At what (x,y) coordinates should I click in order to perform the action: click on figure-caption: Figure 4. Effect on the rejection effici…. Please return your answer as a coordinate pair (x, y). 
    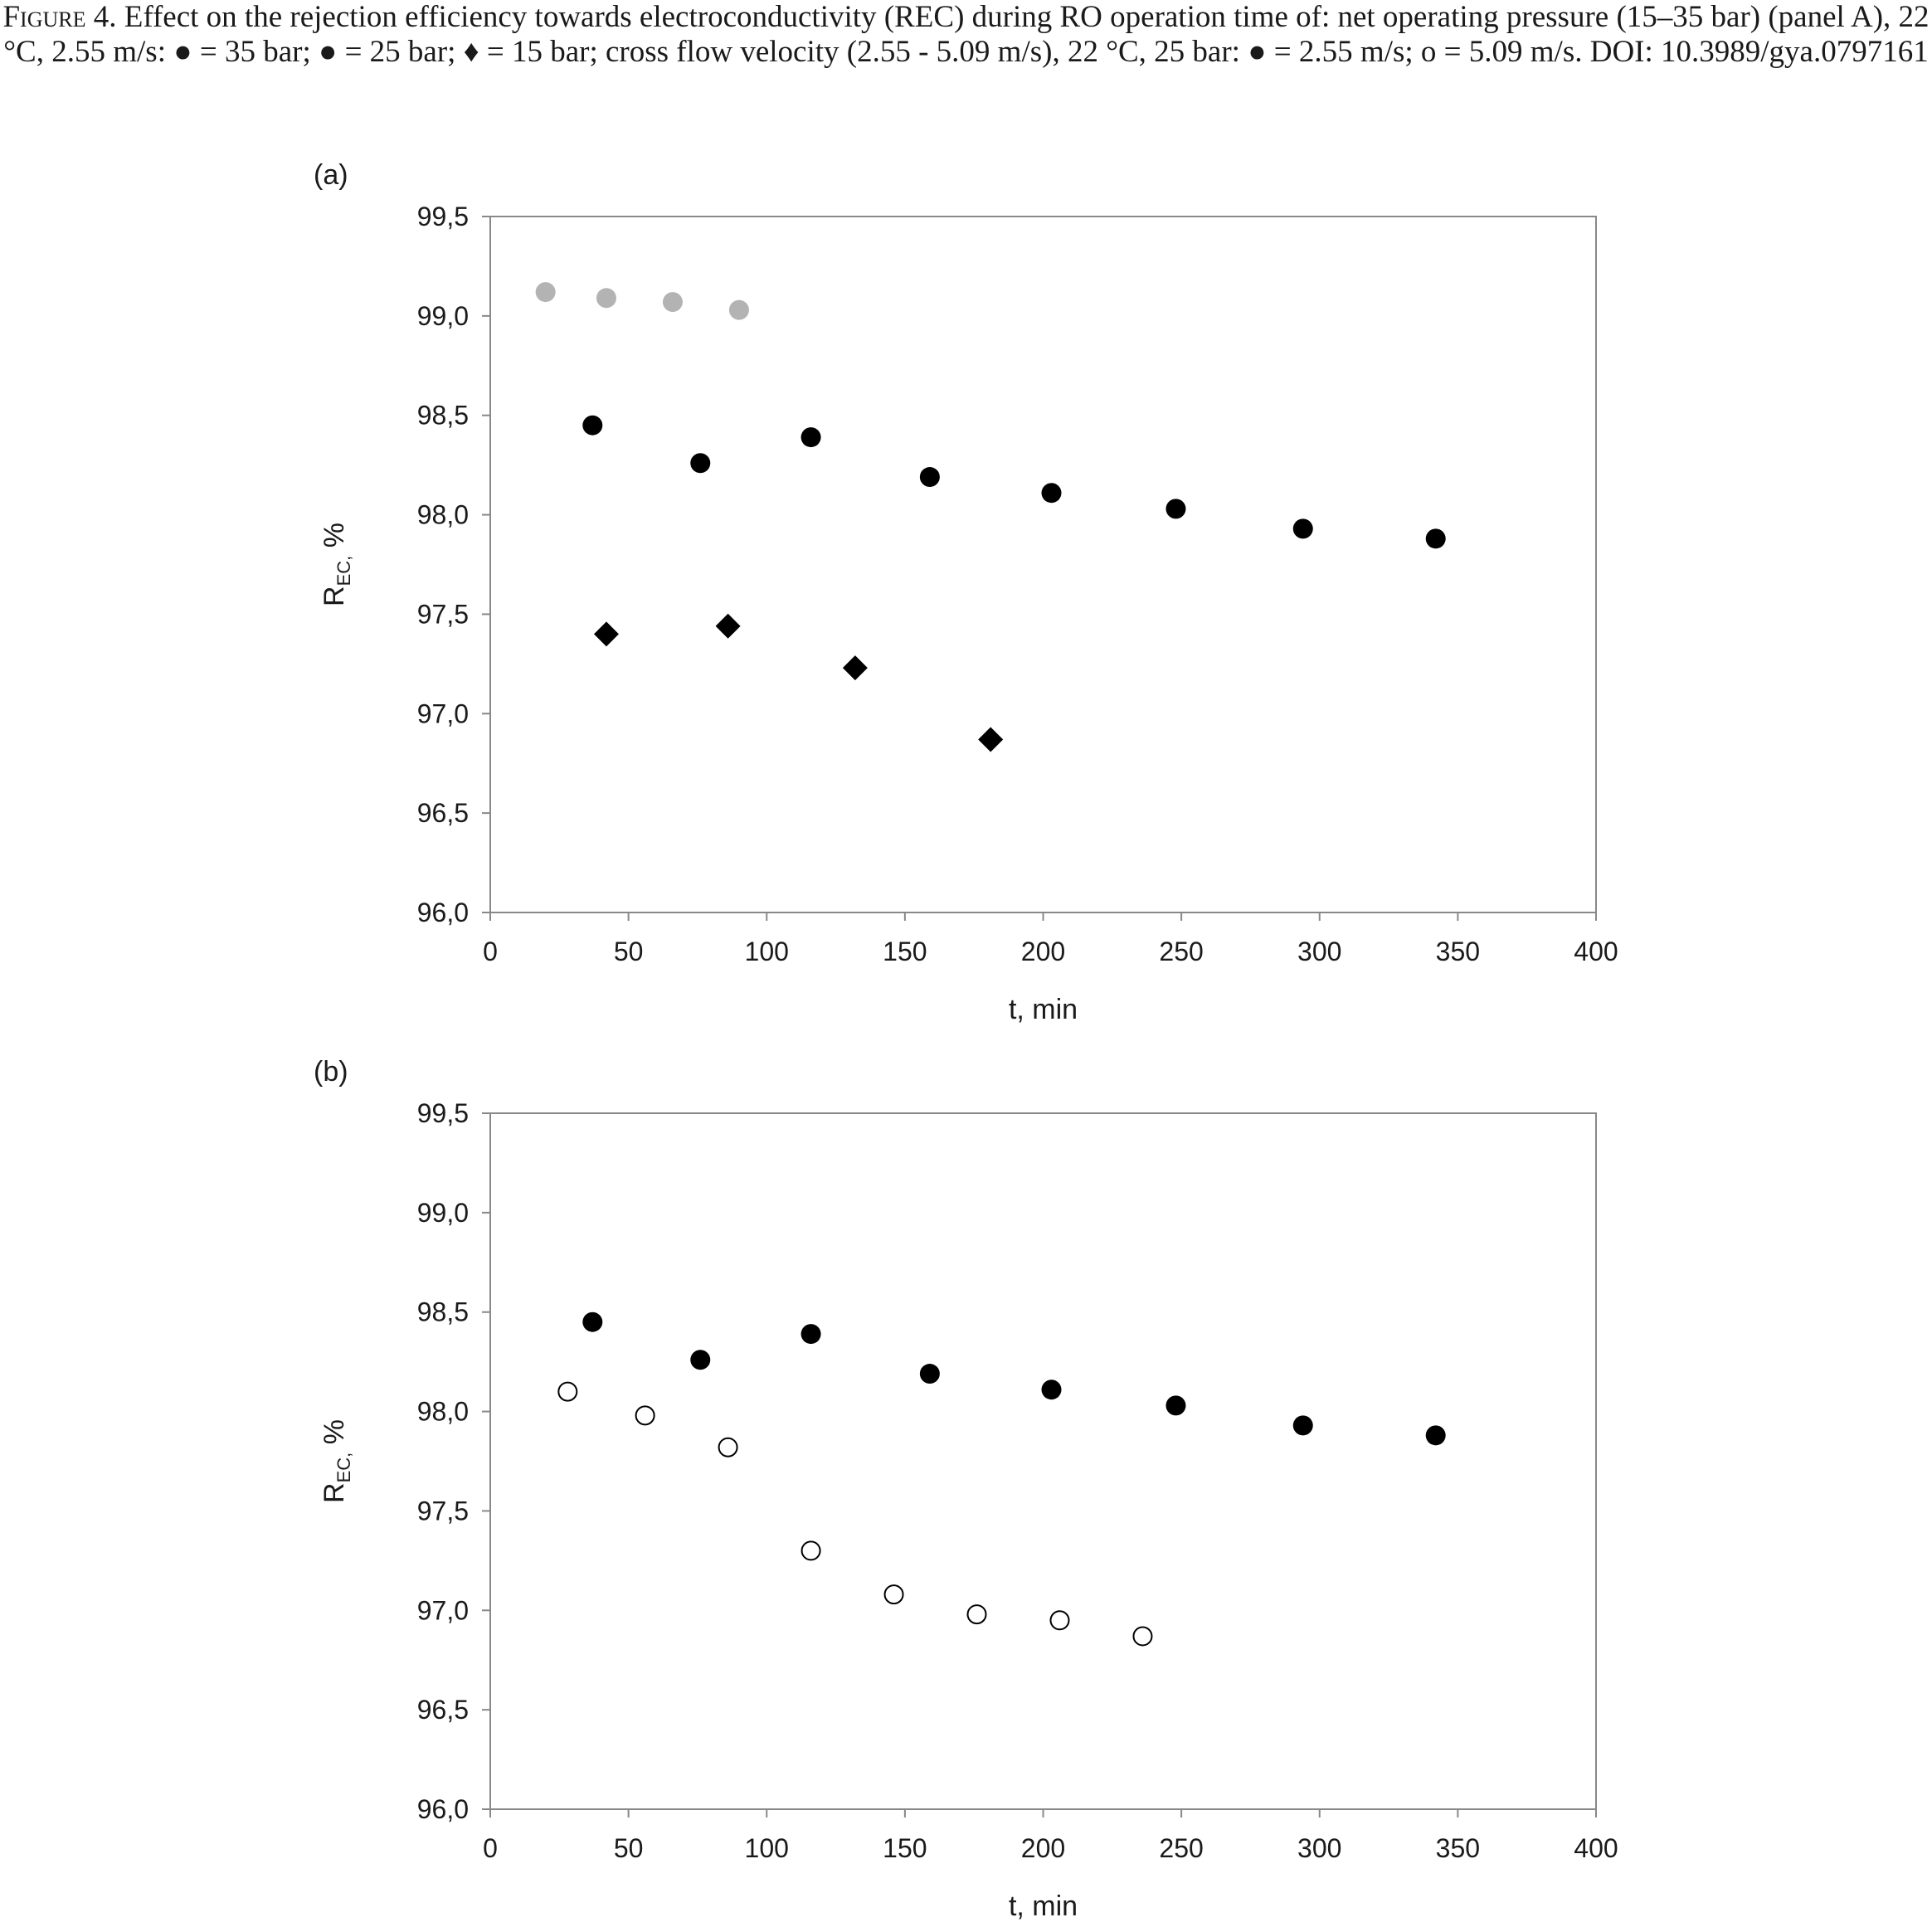
    Looking at the image, I should click on (966, 35).